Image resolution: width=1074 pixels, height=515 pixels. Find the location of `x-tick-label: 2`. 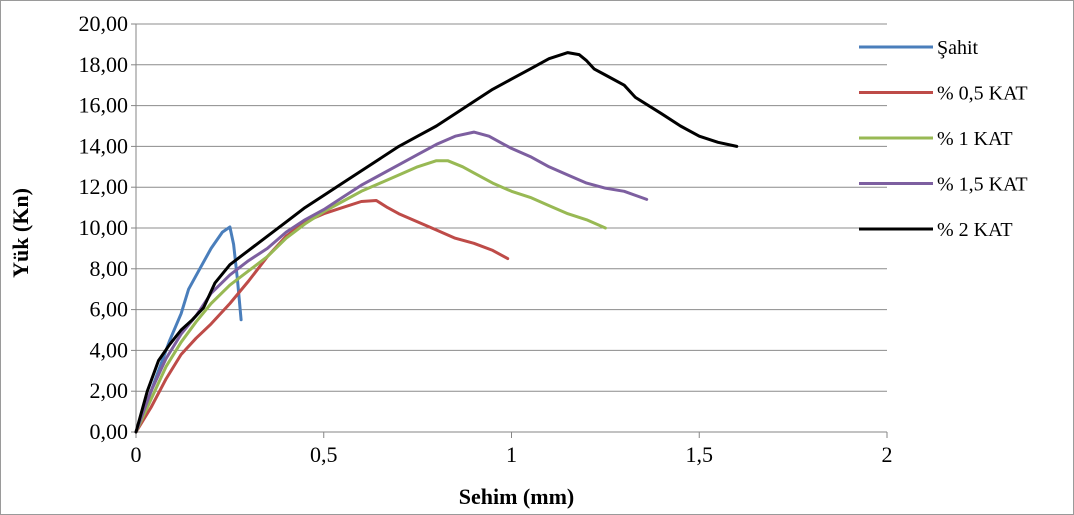

x-tick-label: 2 is located at coordinates (887, 454).